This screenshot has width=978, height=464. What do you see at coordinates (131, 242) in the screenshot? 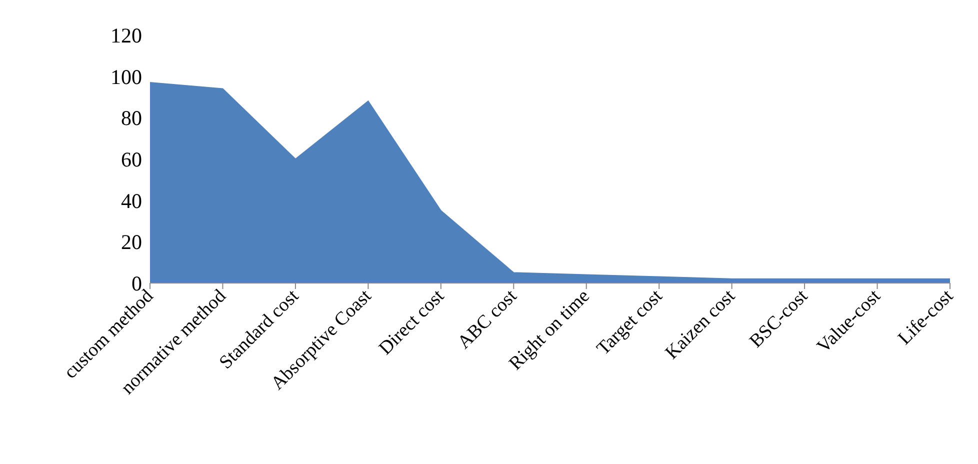
I see `y-tick-label: 20` at bounding box center [131, 242].